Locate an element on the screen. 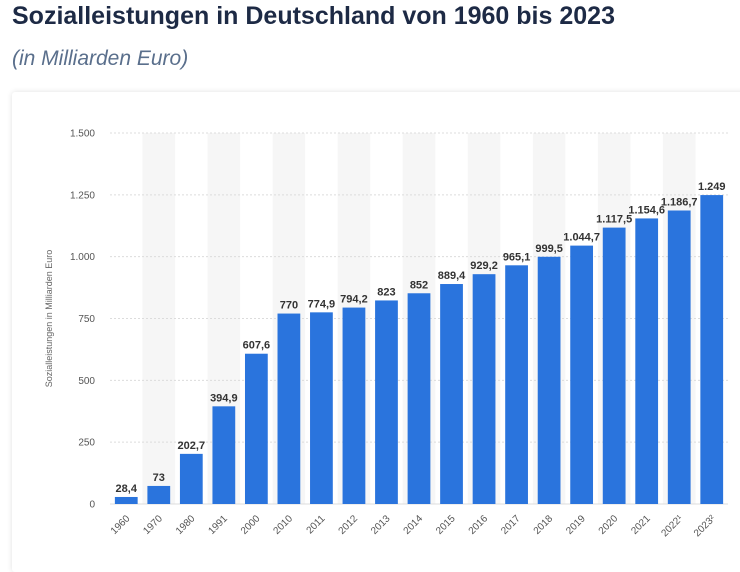 The image size is (740, 572). data-label: 607,6 is located at coordinates (257, 346).